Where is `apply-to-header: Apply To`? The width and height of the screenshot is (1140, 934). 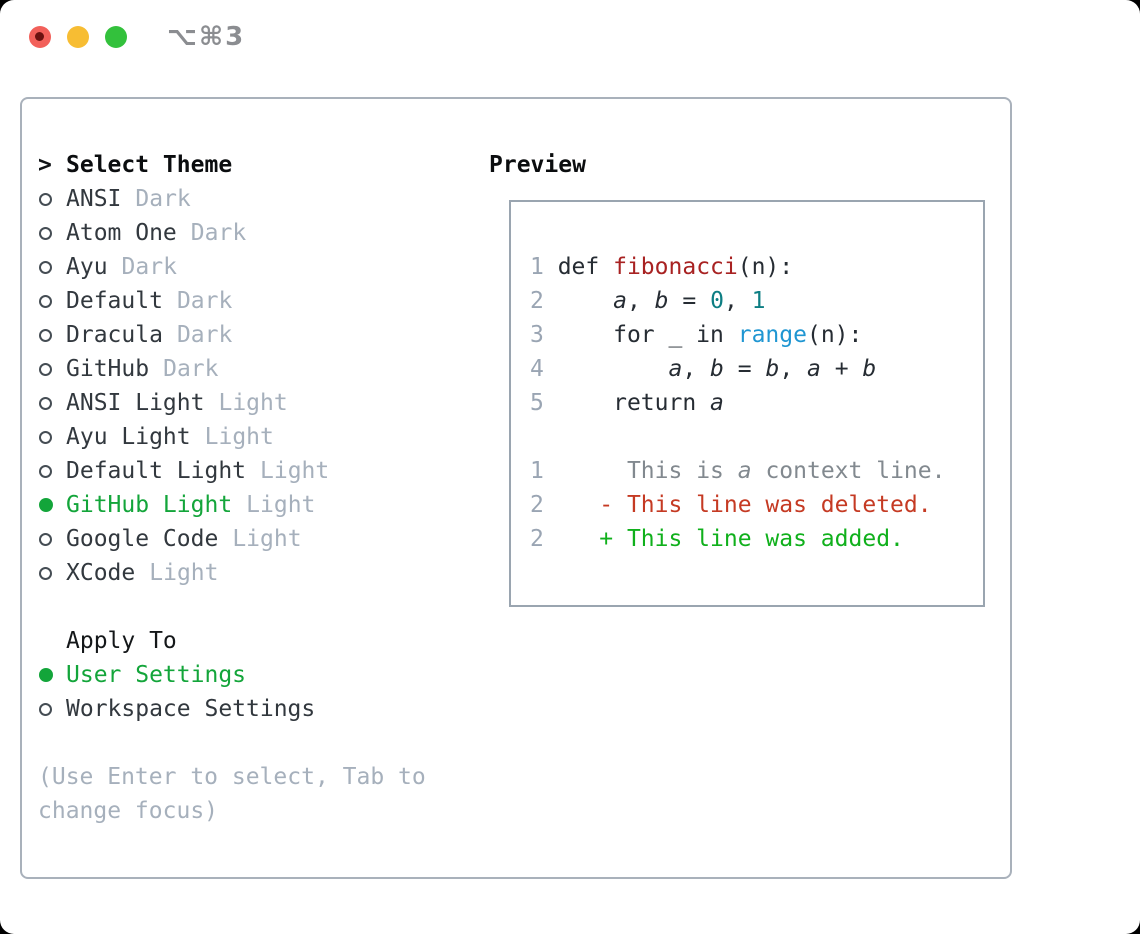 apply-to-header: Apply To is located at coordinates (258, 641).